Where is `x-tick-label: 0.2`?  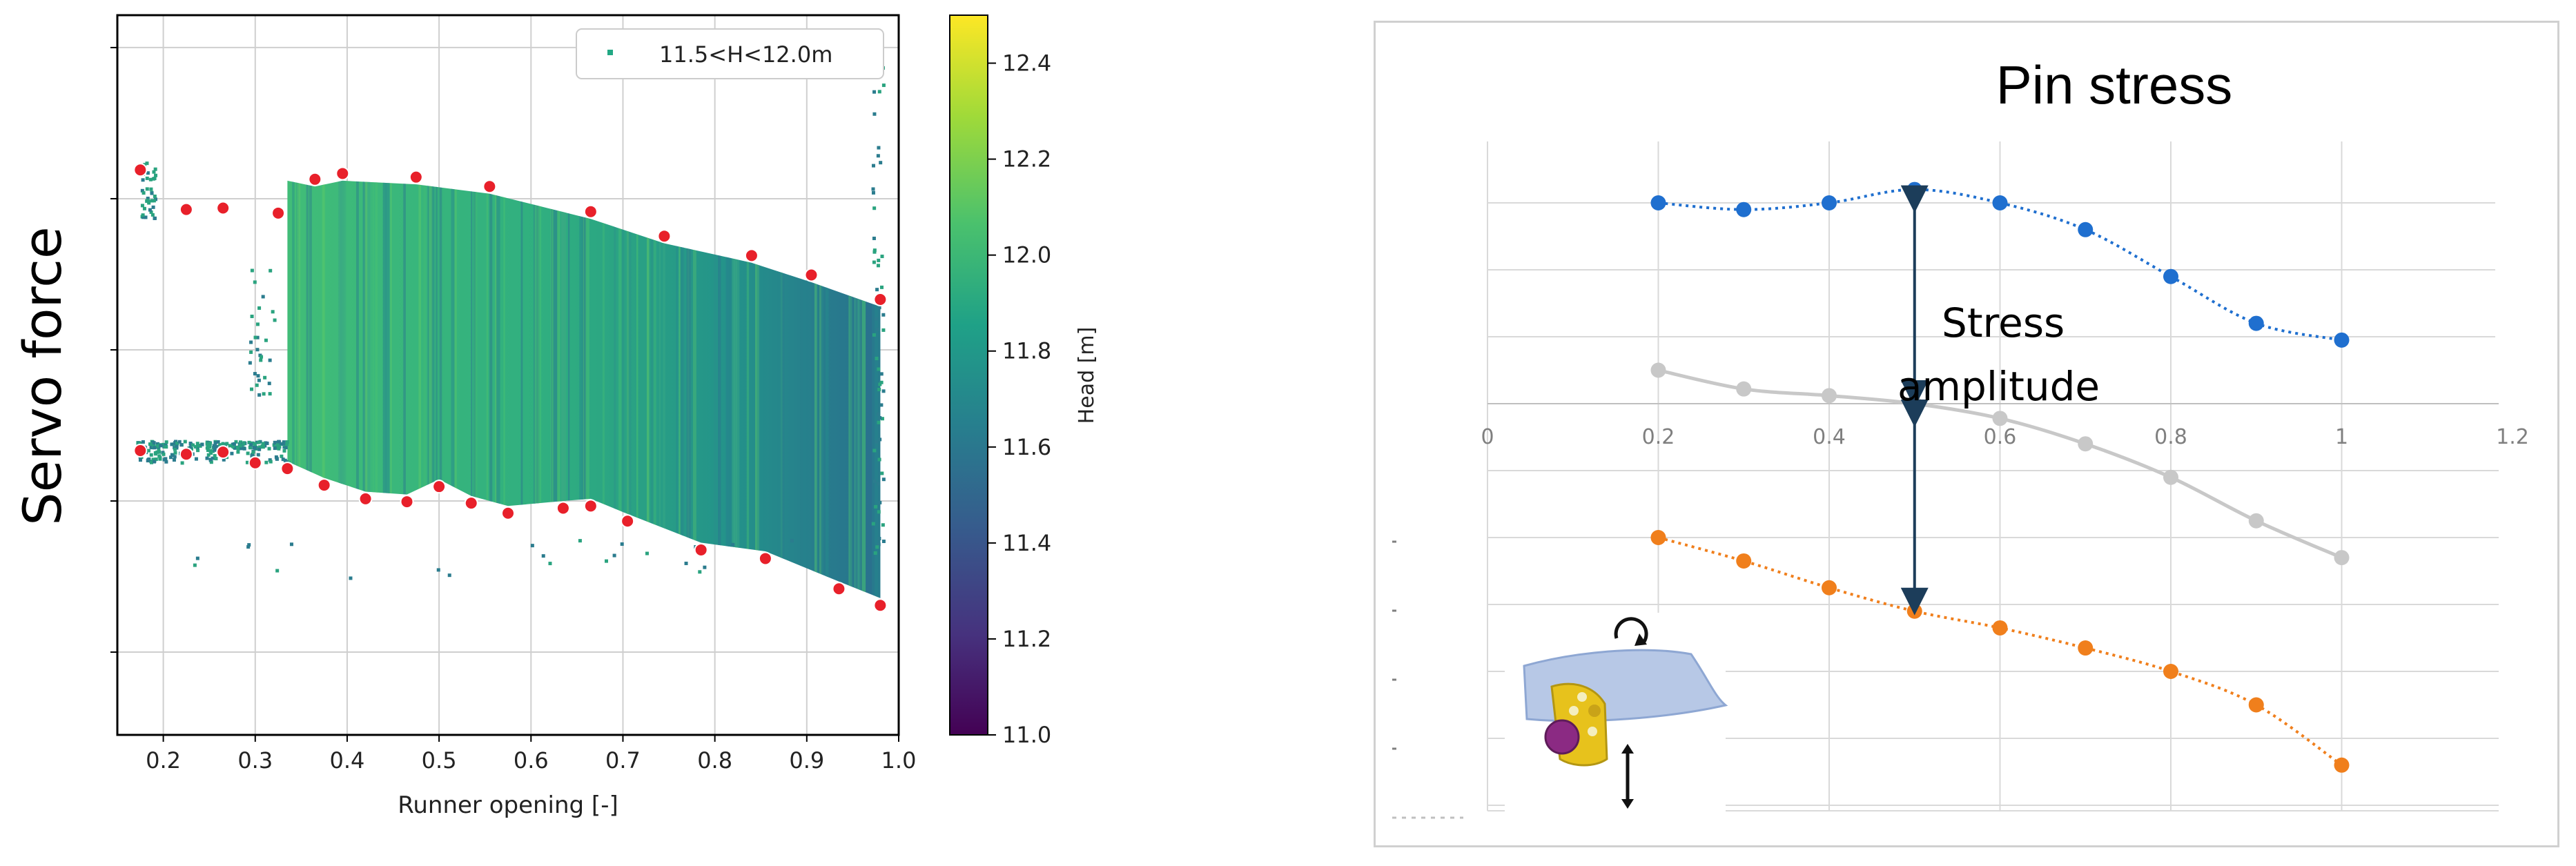 x-tick-label: 0.2 is located at coordinates (1659, 437).